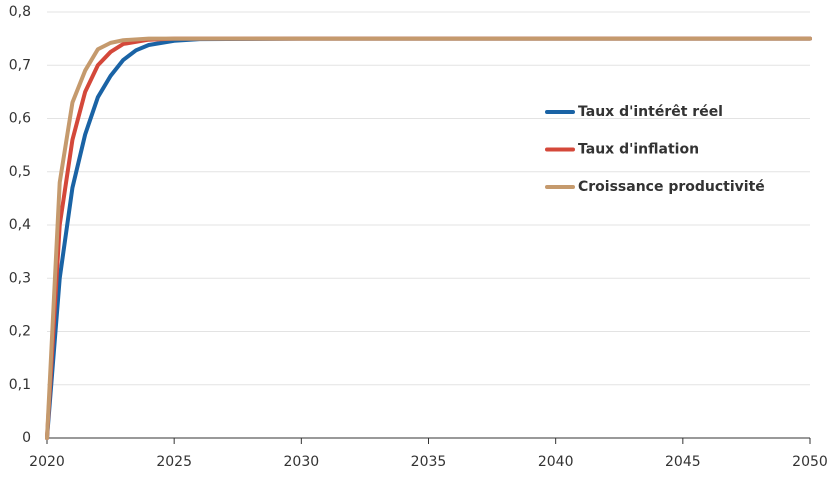 Image resolution: width=839 pixels, height=477 pixels. Describe the element at coordinates (556, 462) in the screenshot. I see `x-tick-label: 2040` at that location.